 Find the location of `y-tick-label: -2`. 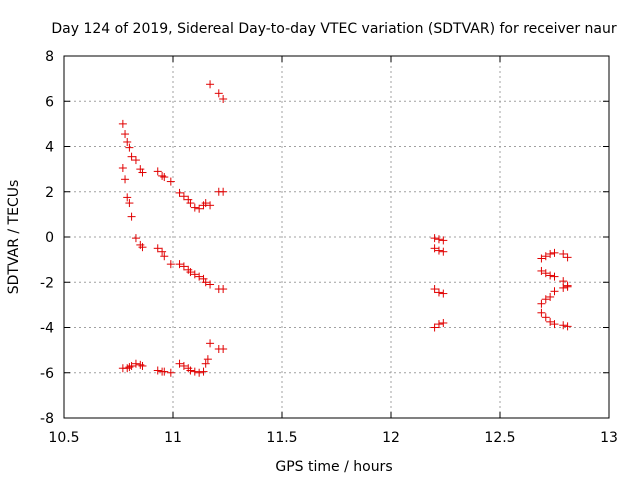

y-tick-label: -2 is located at coordinates (47, 283).